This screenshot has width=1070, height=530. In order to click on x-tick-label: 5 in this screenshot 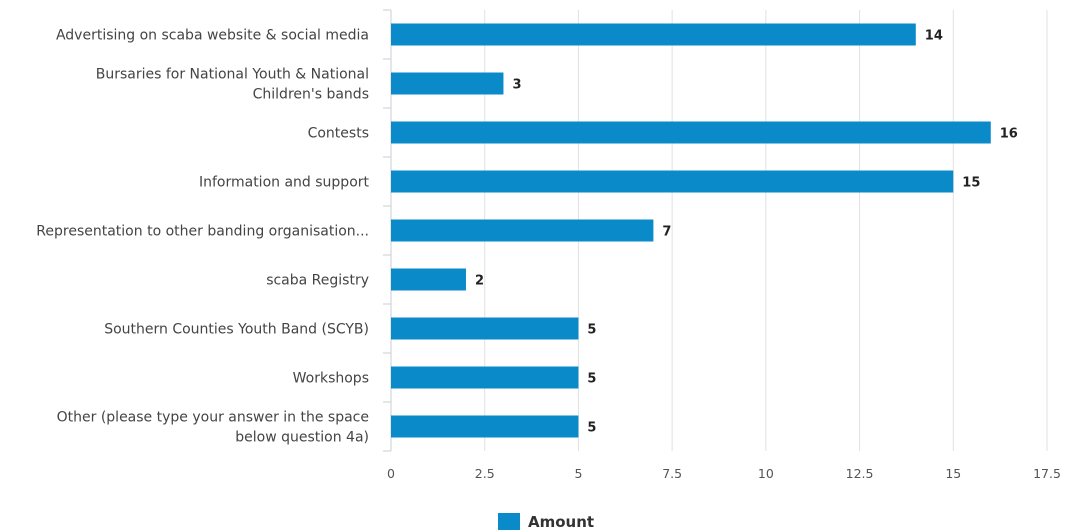, I will do `click(578, 473)`.